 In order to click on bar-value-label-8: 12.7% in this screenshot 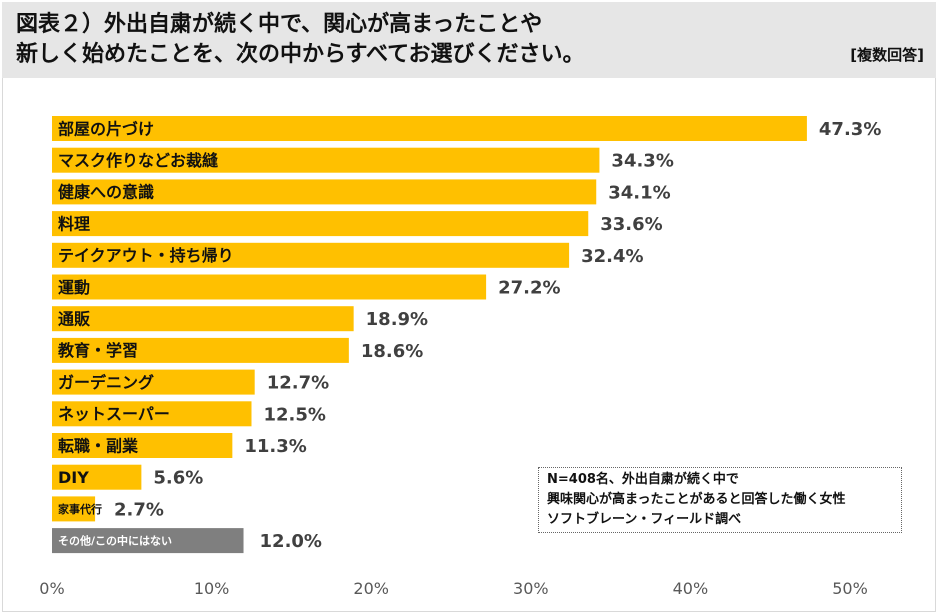, I will do `click(298, 383)`.